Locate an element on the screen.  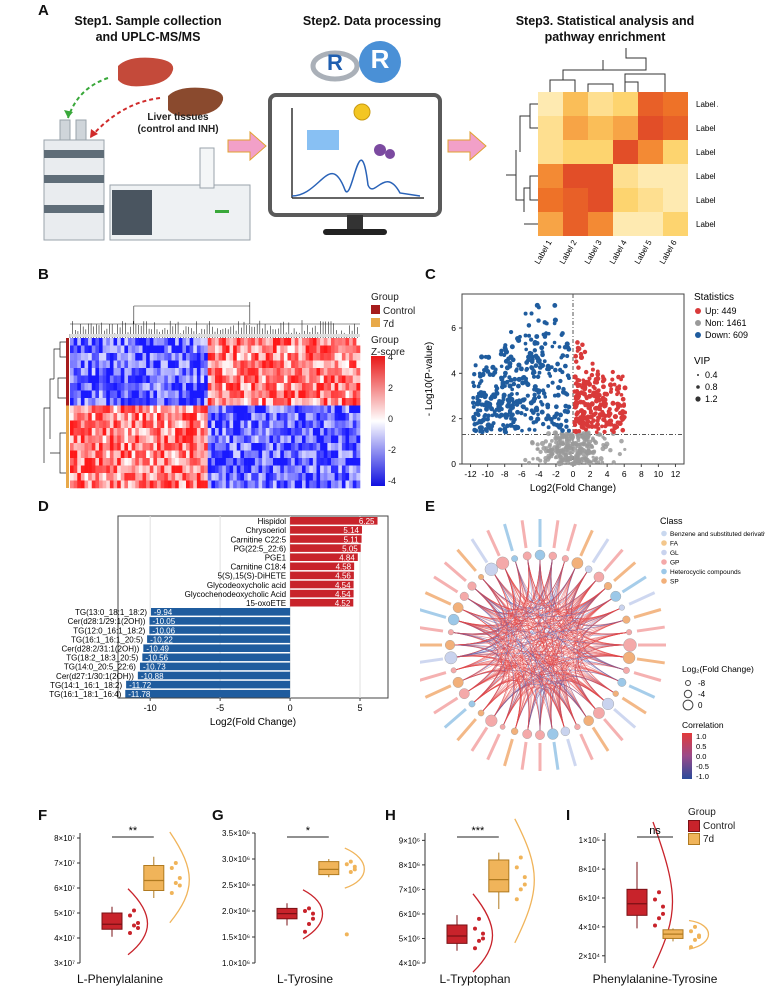
bar is located at coordinates (322, 575).